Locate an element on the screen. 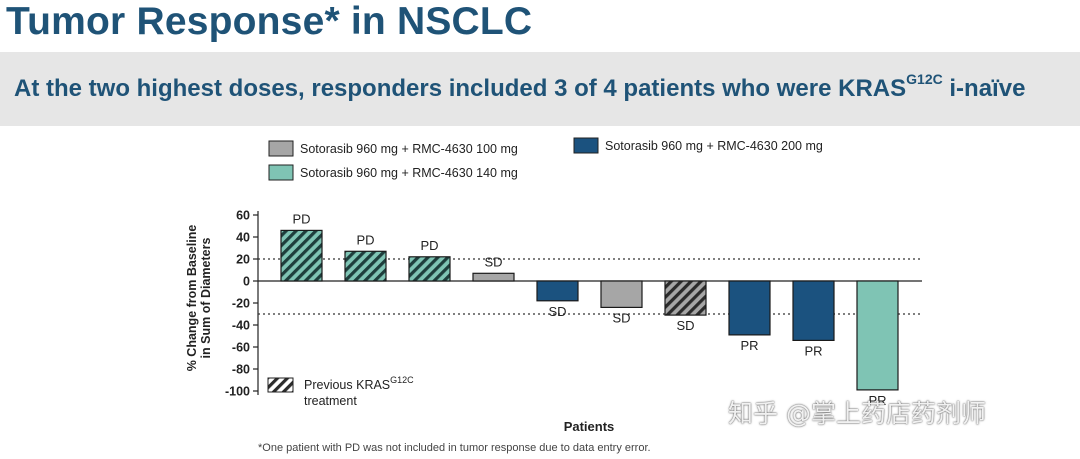 The height and width of the screenshot is (459, 1080). subtitle-superscript: G12C is located at coordinates (924, 79).